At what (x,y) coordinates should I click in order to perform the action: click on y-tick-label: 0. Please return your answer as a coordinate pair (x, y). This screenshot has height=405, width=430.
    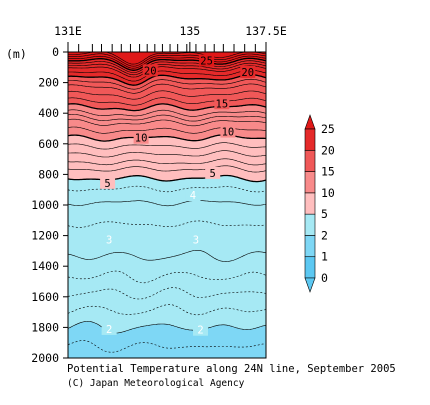
    Looking at the image, I should click on (55, 52).